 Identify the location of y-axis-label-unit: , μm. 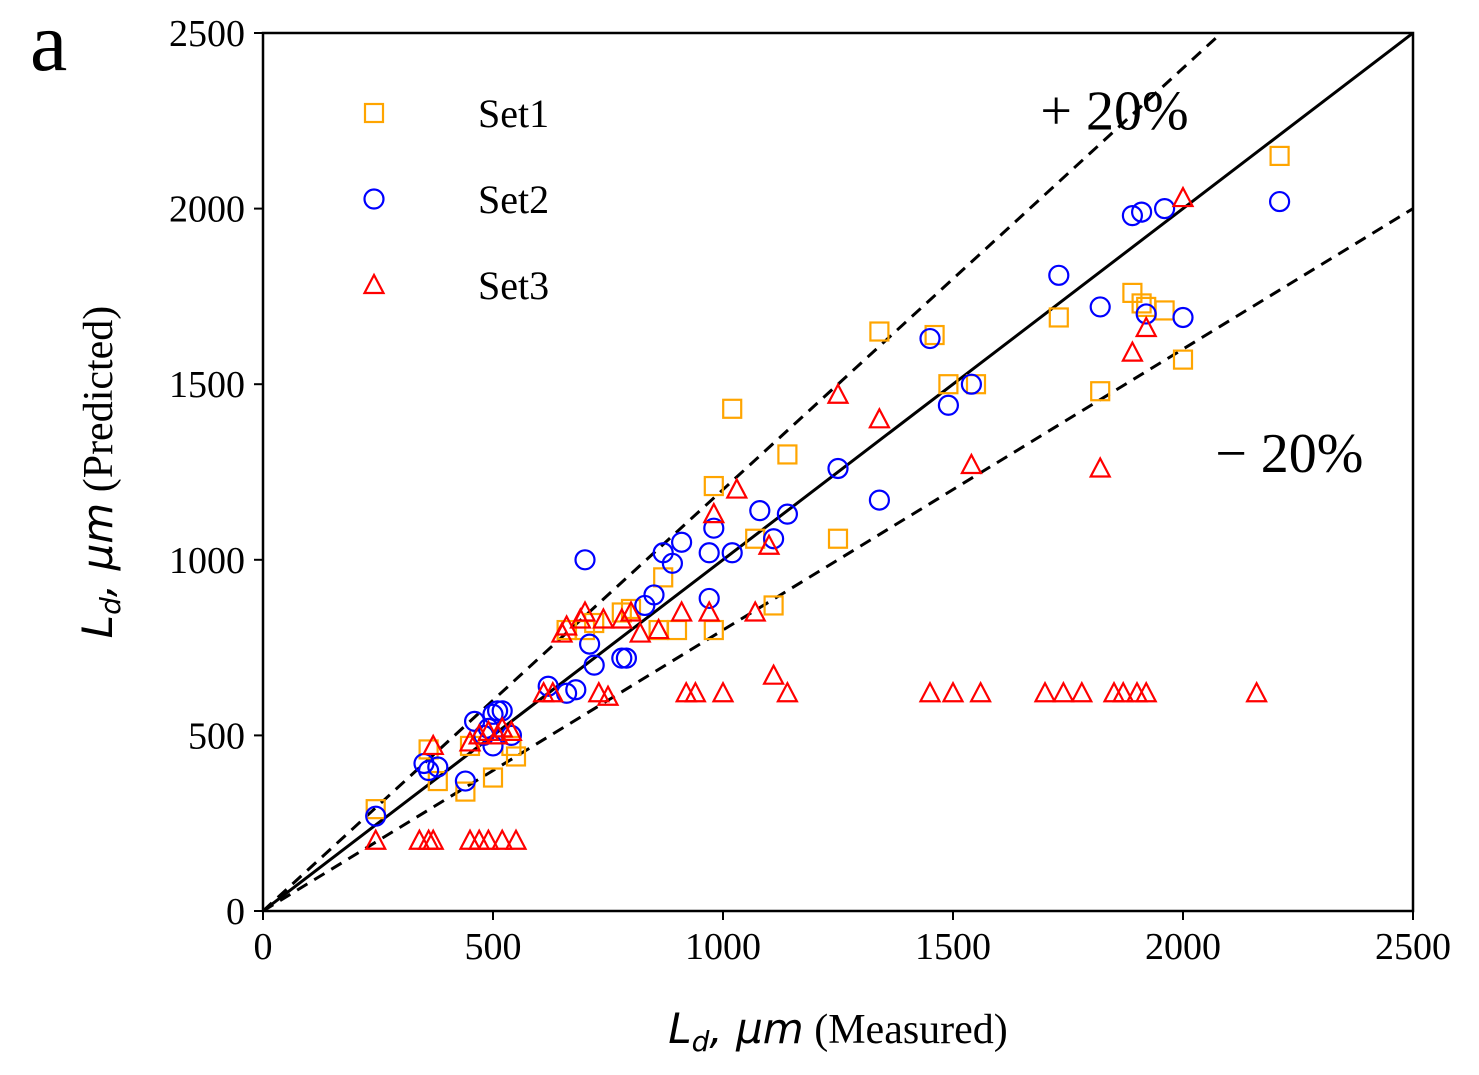
(97, 550).